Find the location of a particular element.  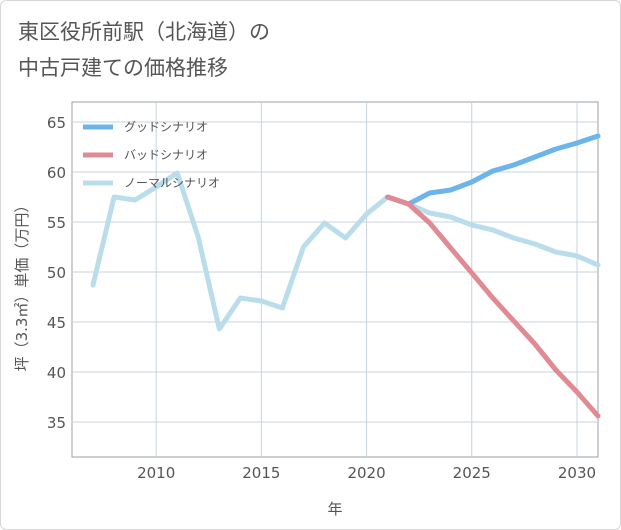

legend-label-2: ノーマルシナリオ is located at coordinates (172, 183).